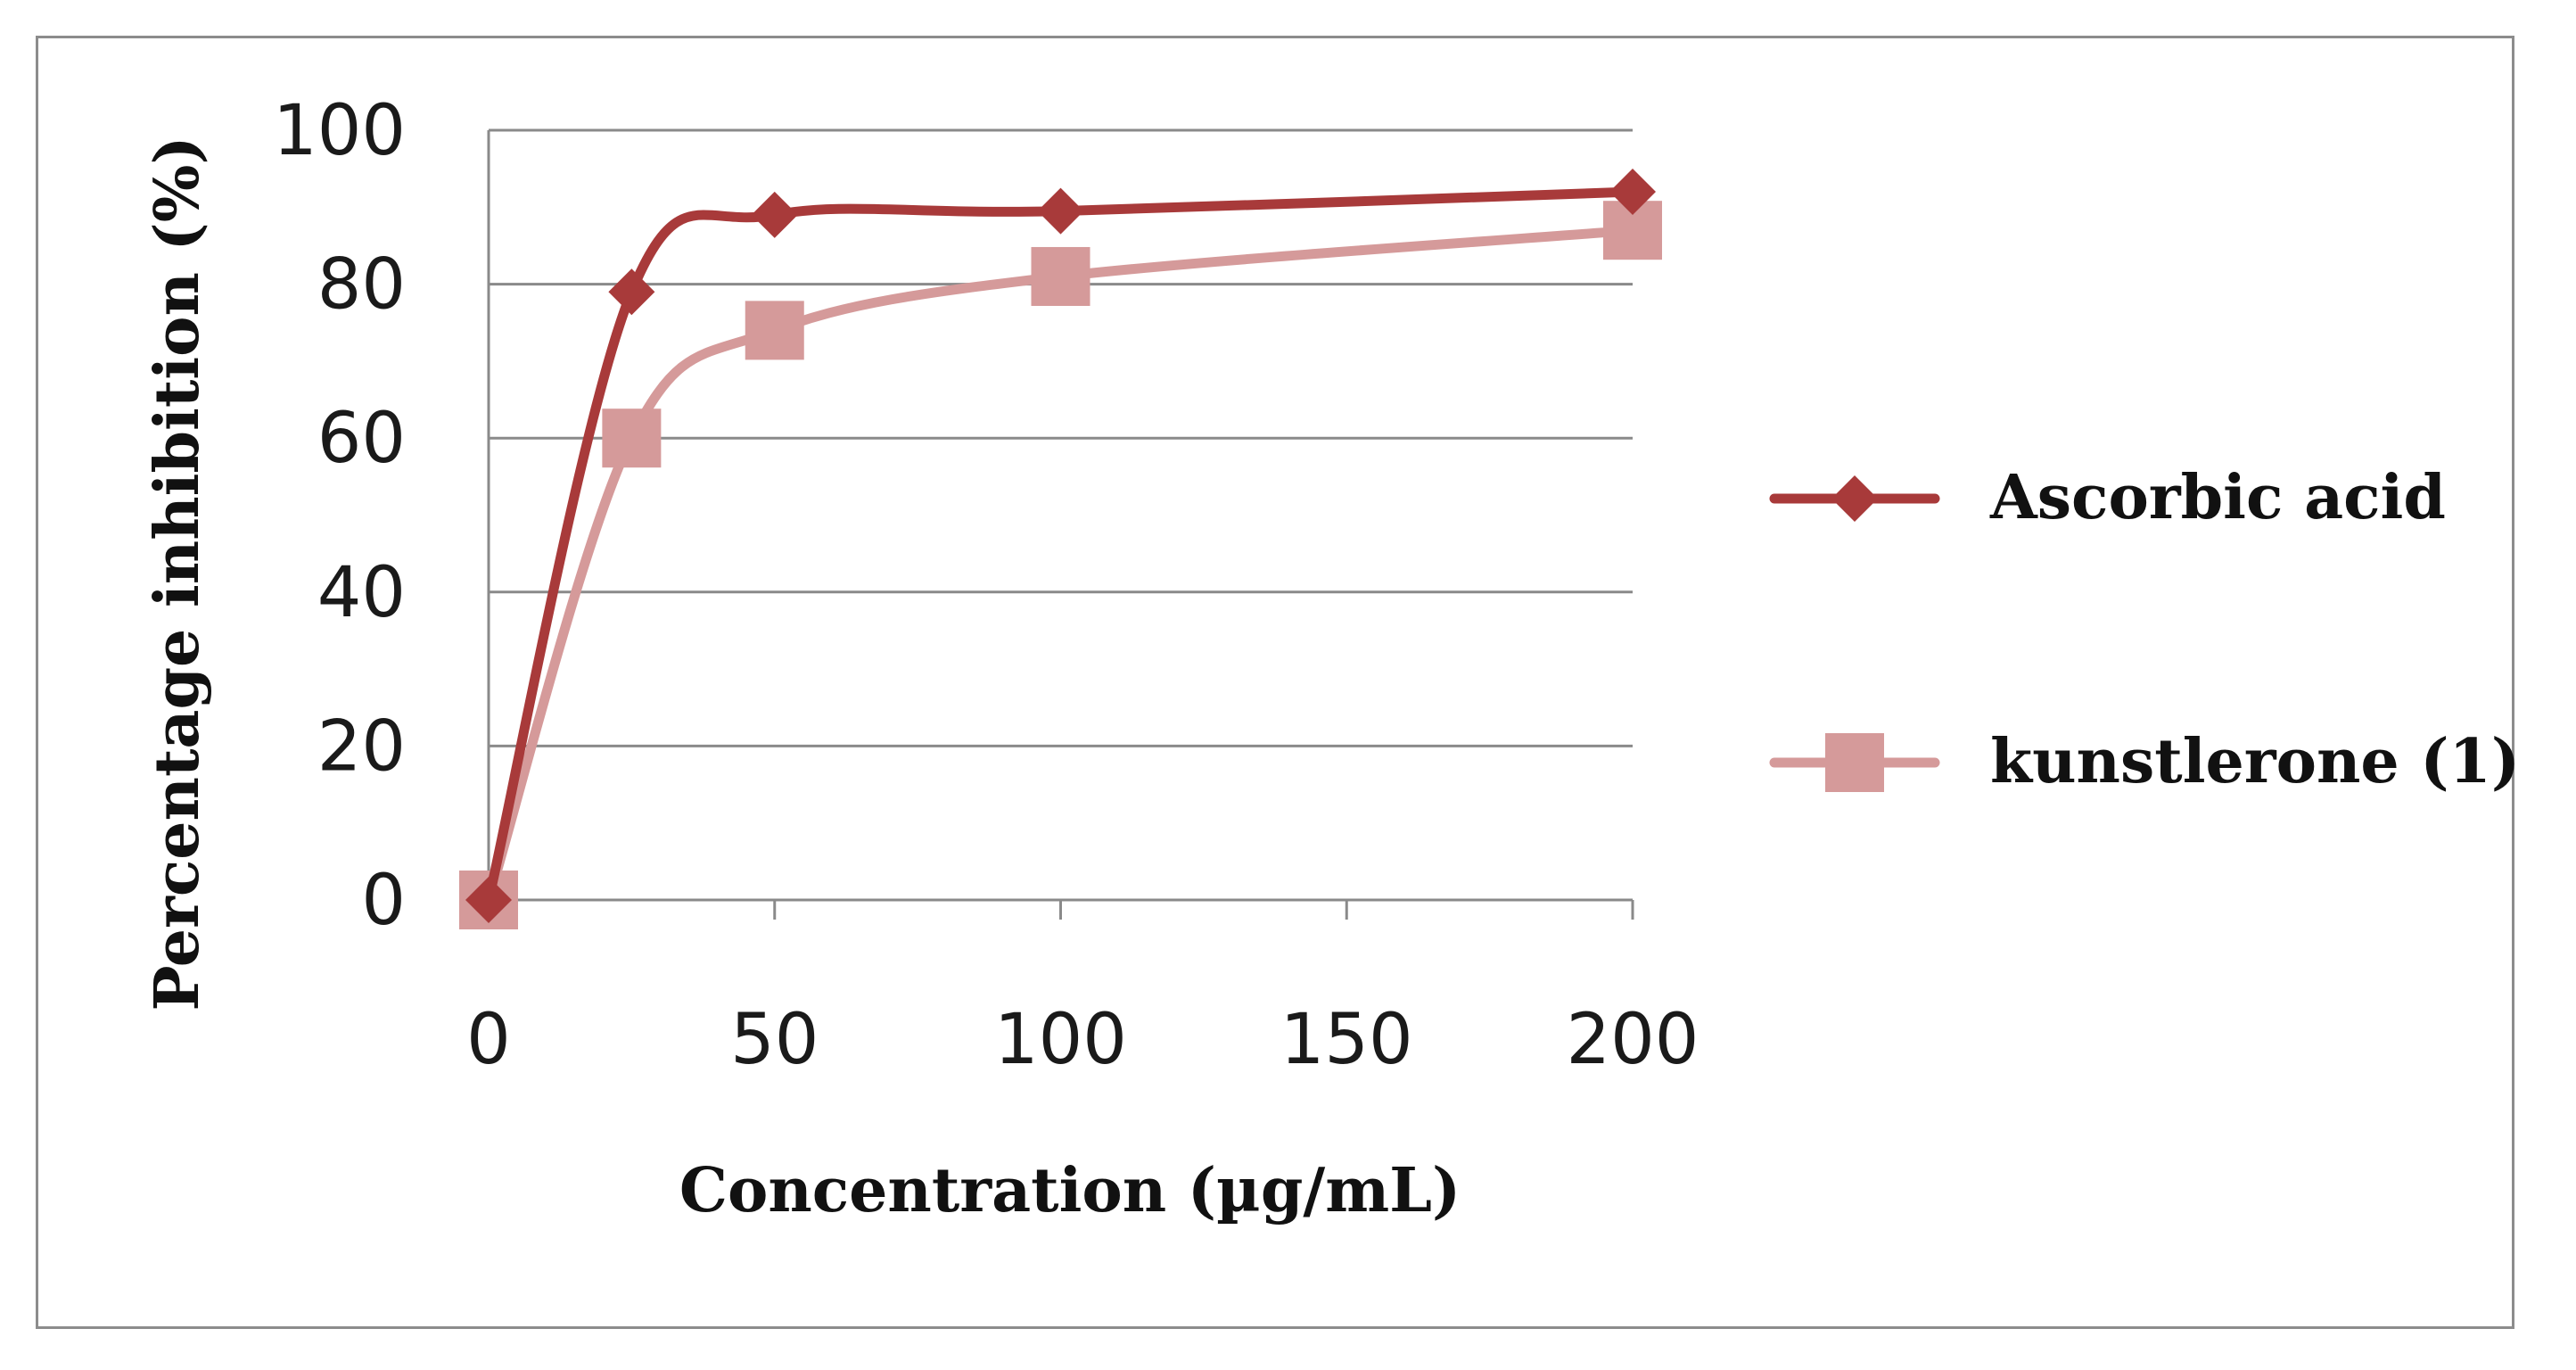  What do you see at coordinates (2217, 498) in the screenshot?
I see `legend-label: Ascorbic acid` at bounding box center [2217, 498].